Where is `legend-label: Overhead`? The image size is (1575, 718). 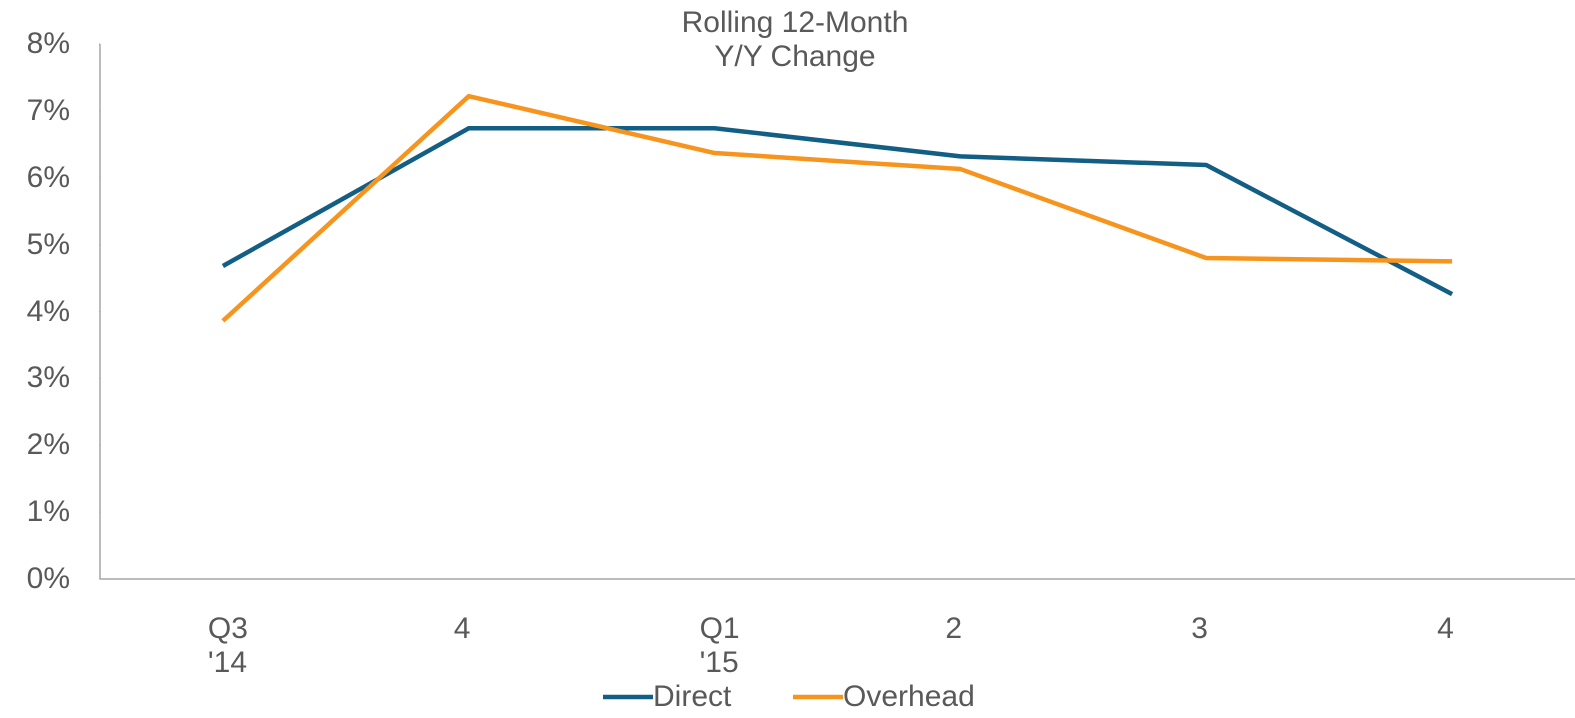 legend-label: Overhead is located at coordinates (909, 696).